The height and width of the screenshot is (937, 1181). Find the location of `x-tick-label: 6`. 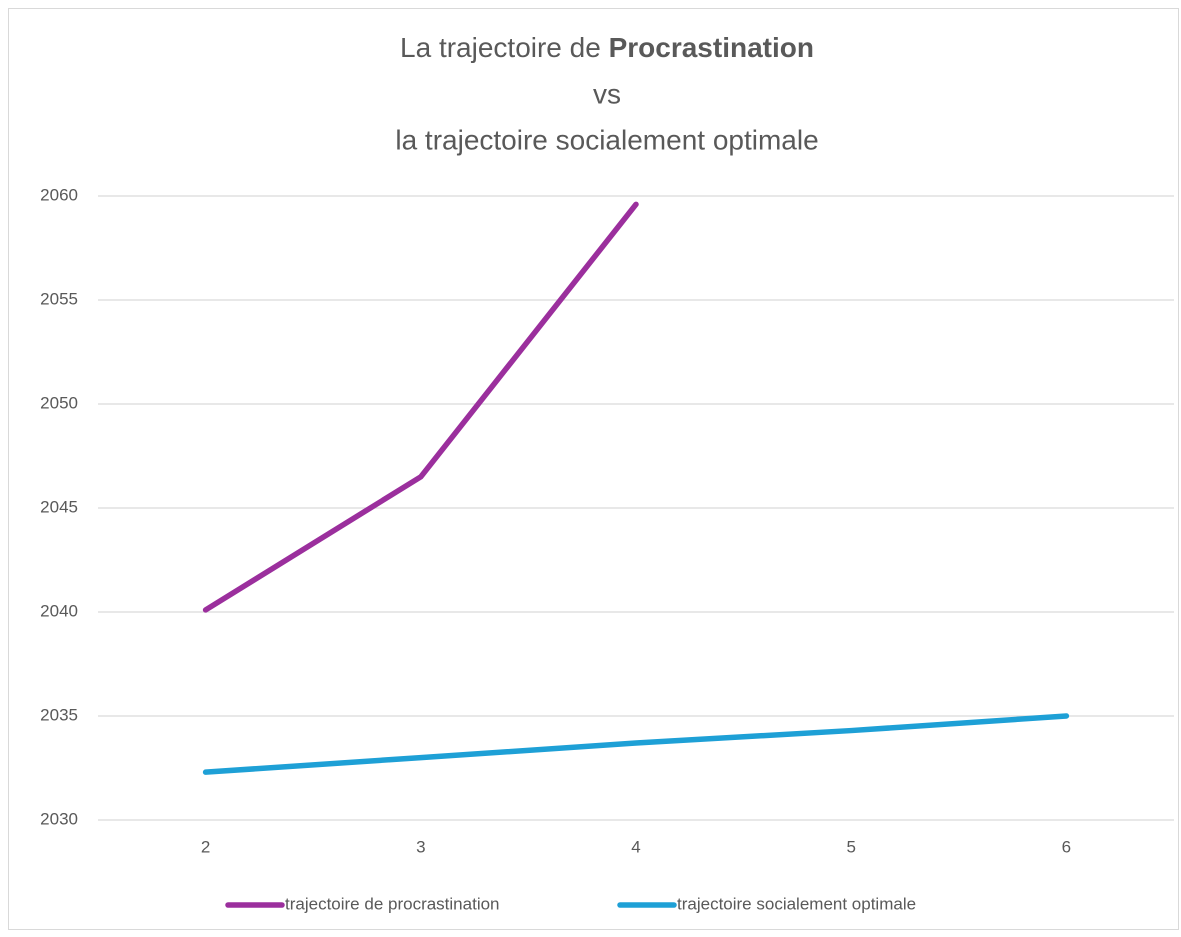

x-tick-label: 6 is located at coordinates (1066, 846).